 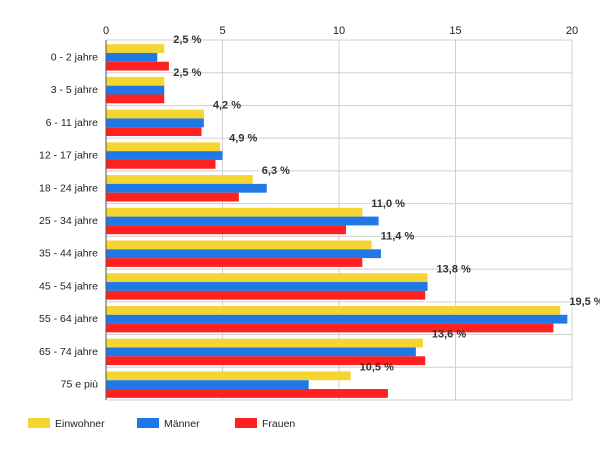 I want to click on category-label: 55 - 64 jahre, so click(x=68, y=319).